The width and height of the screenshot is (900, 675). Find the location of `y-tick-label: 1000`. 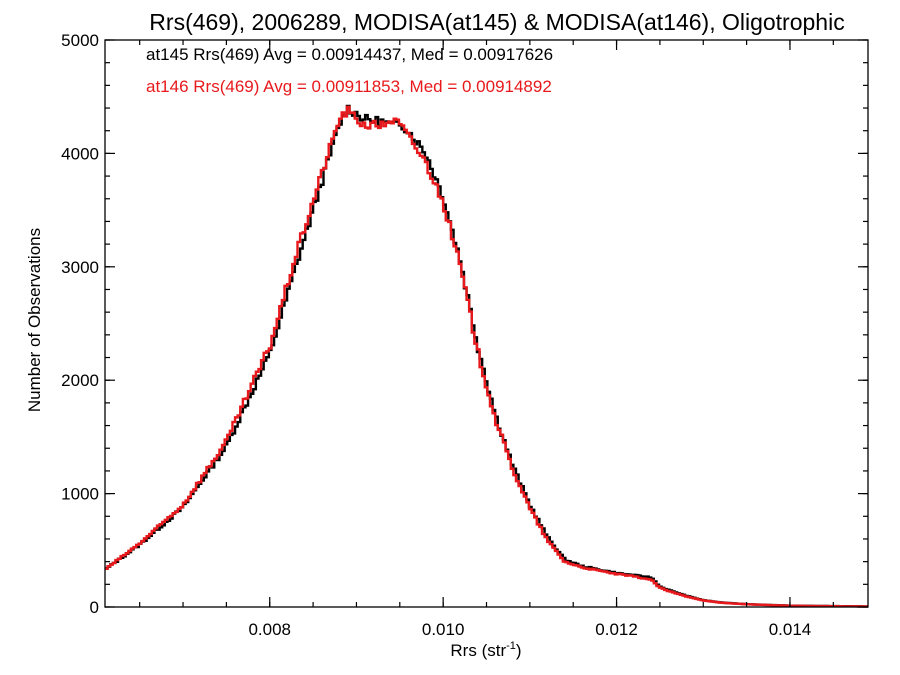

y-tick-label: 1000 is located at coordinates (80, 494).